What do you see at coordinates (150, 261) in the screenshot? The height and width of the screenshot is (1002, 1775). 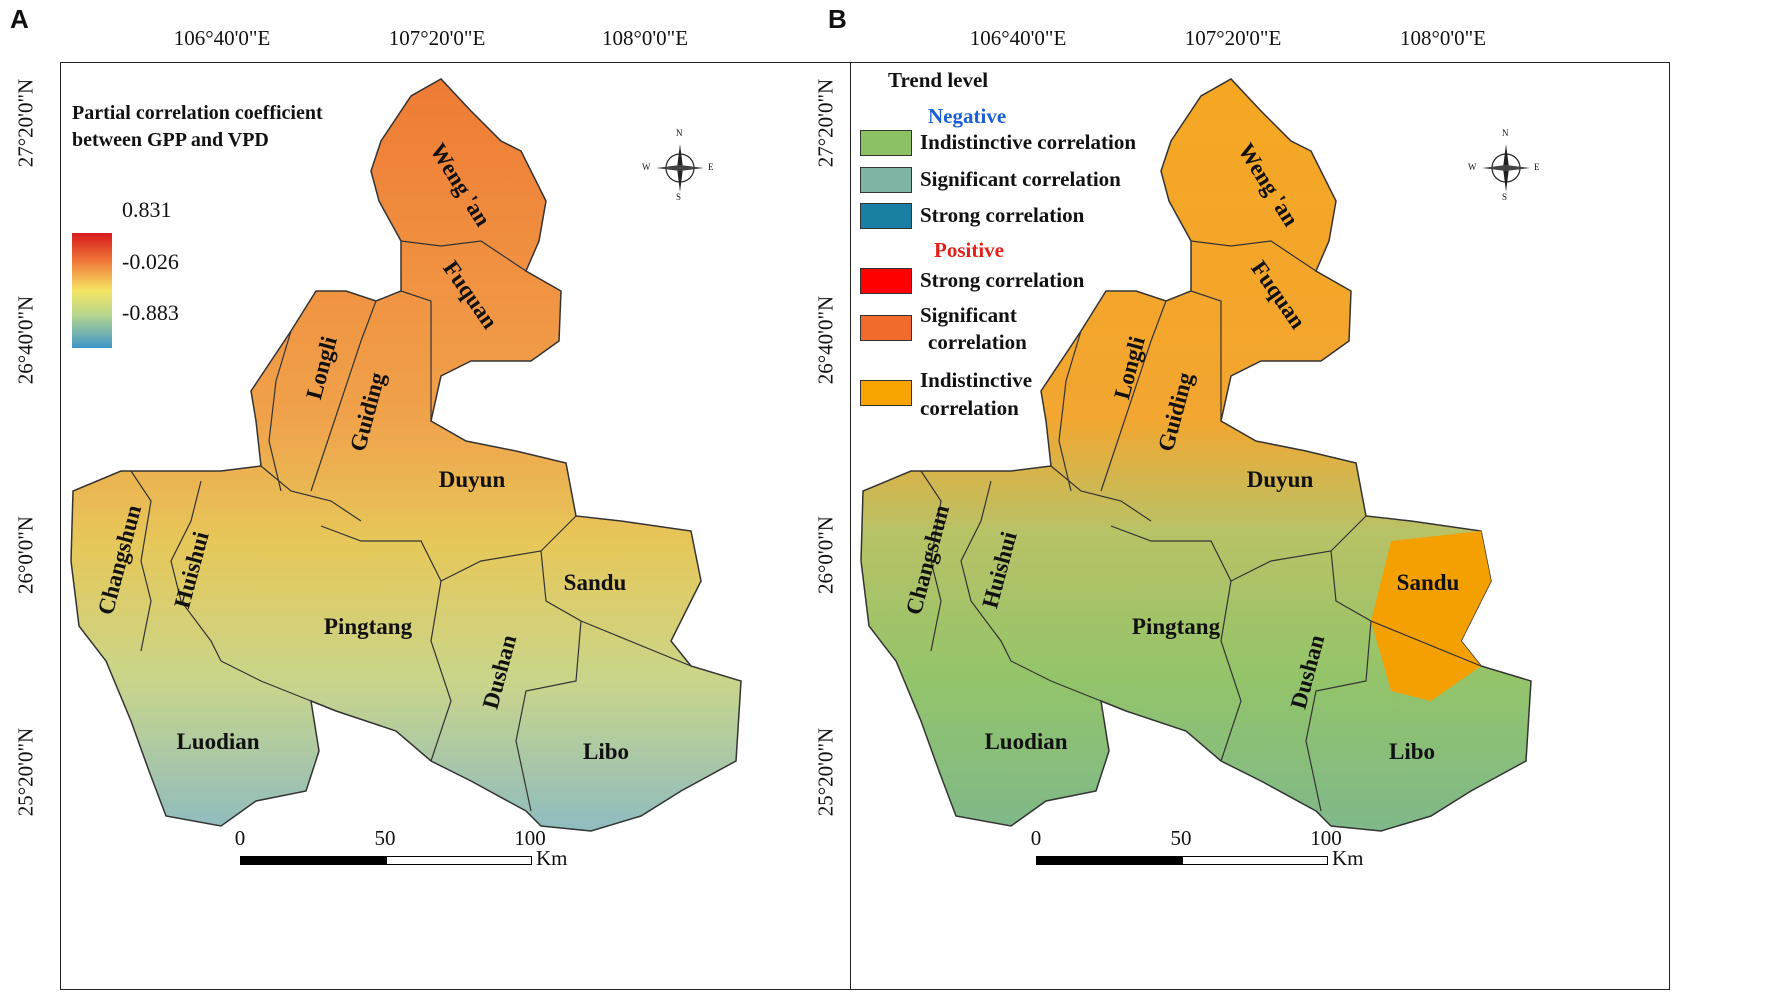 I see `color-bar-mid: -0.026` at bounding box center [150, 261].